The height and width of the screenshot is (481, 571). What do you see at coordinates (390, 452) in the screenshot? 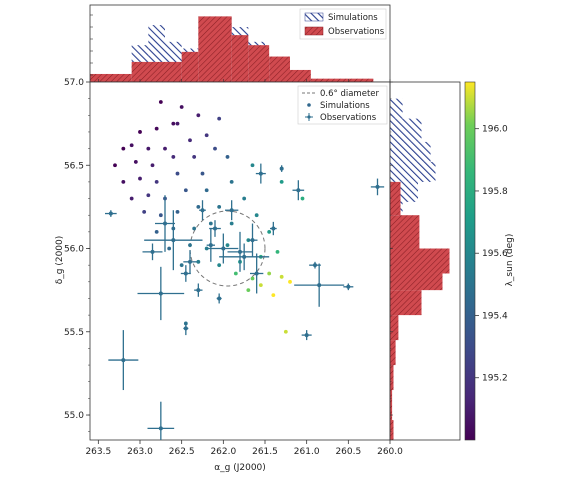
I see `x-tick-label-7: 260.0` at bounding box center [390, 452].